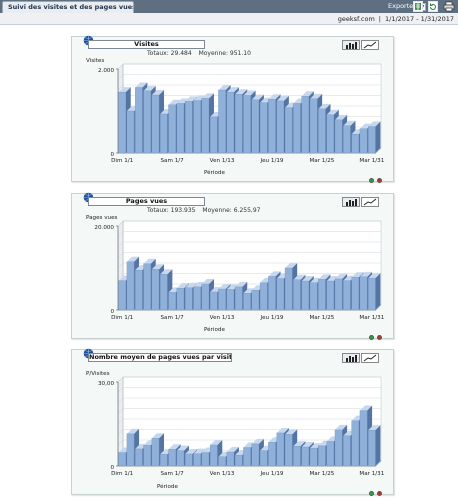 This screenshot has height=500, width=458. What do you see at coordinates (68, 7) in the screenshot?
I see `app-tab: Suivi des visites et des pages vues` at bounding box center [68, 7].